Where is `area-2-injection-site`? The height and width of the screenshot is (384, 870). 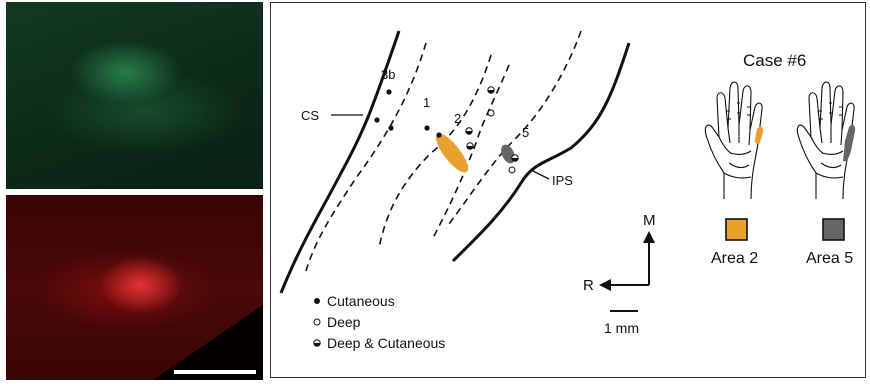
area-2-injection-site is located at coordinates (452, 153).